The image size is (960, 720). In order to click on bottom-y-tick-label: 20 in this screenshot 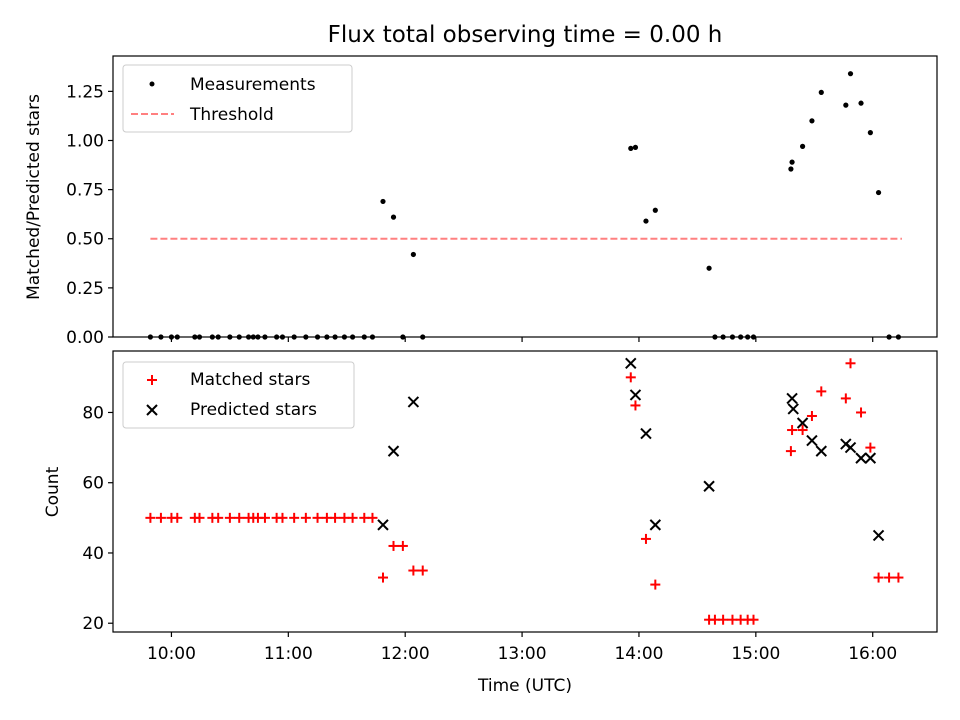, I will do `click(93, 624)`.